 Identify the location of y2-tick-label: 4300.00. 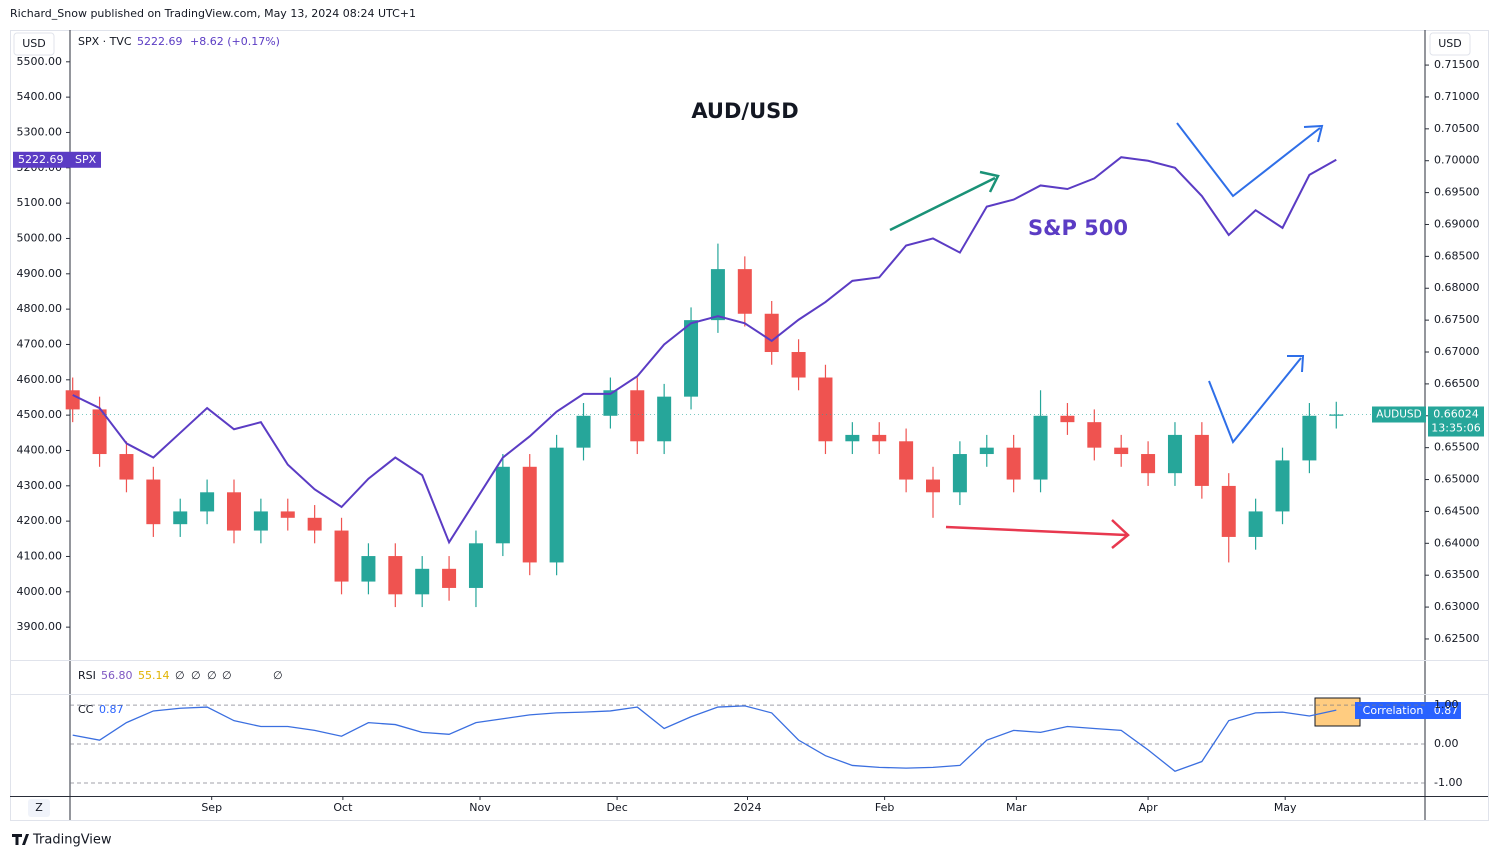
(40, 485).